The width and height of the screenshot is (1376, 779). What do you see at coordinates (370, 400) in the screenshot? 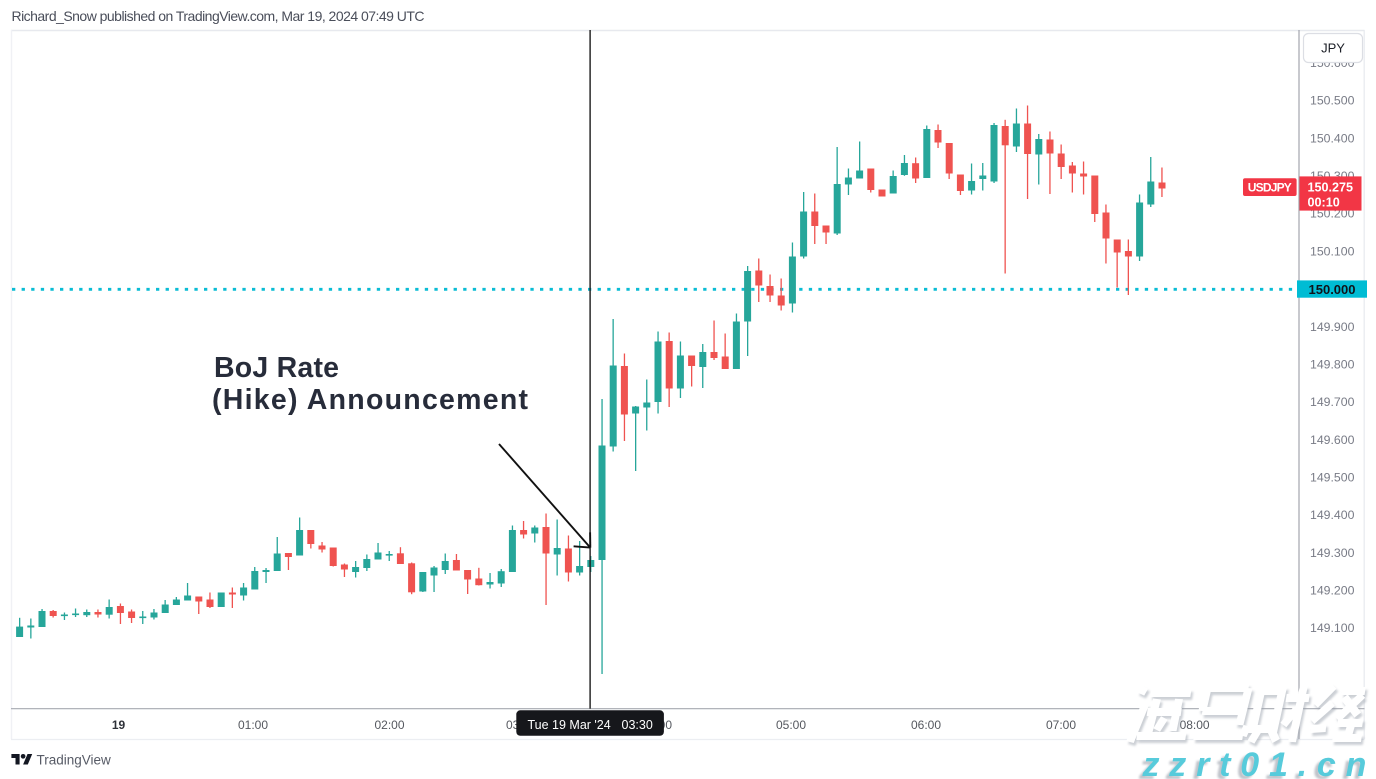
I see `svg-text: (Hike) Announcement` at bounding box center [370, 400].